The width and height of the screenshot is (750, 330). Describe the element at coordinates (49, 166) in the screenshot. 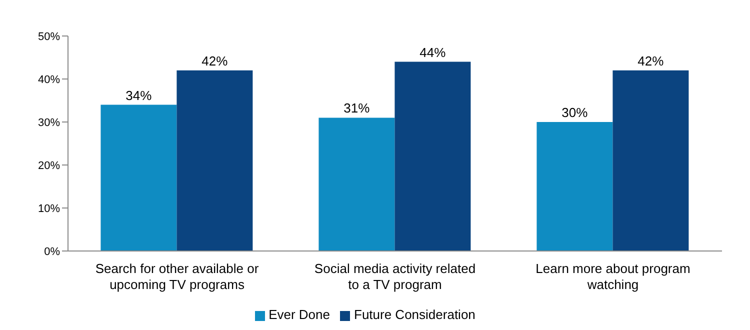

I see `y-tick-label: 20%` at that location.